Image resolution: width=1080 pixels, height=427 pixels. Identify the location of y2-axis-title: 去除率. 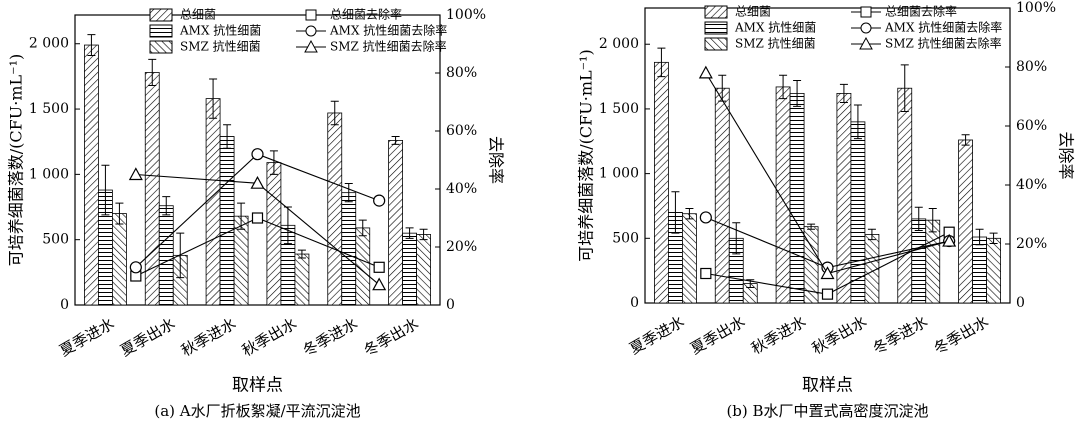
(496, 160).